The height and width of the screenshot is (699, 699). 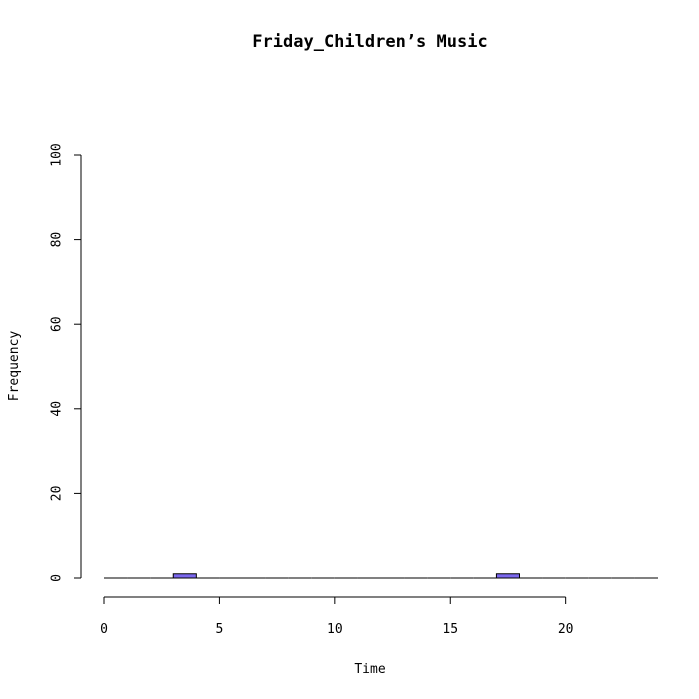 I want to click on x-tick-label: 0, so click(x=104, y=629).